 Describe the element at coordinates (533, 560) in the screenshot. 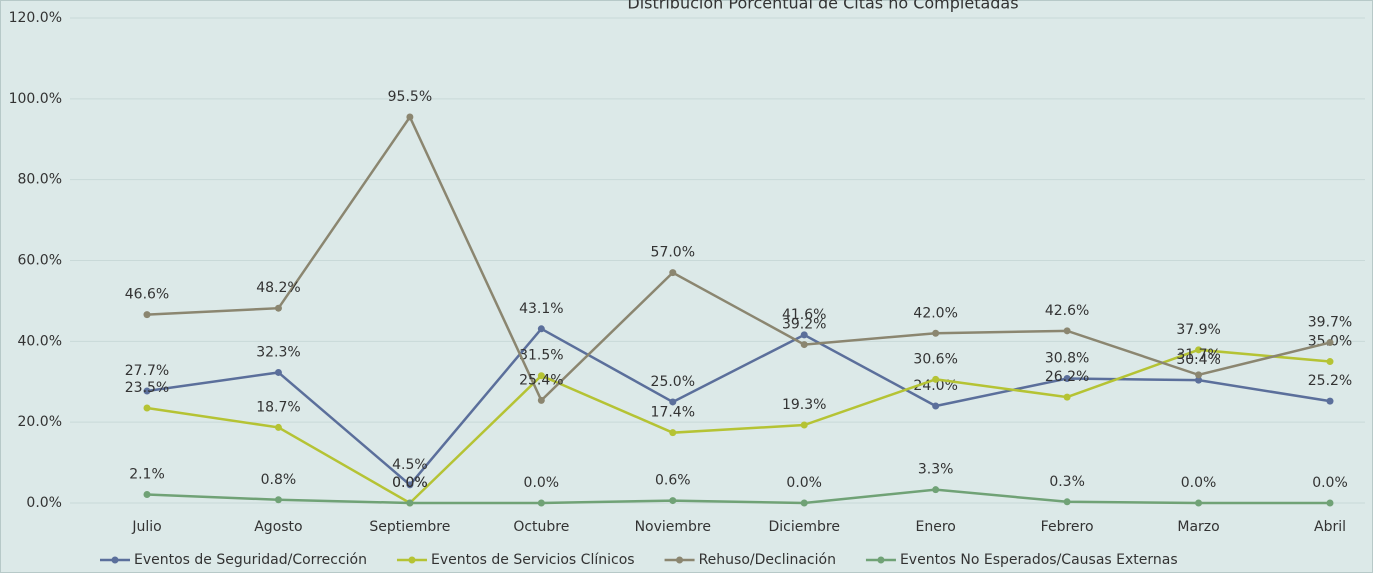

I see `legend-label: Eventos de Servicios Clínicos` at that location.